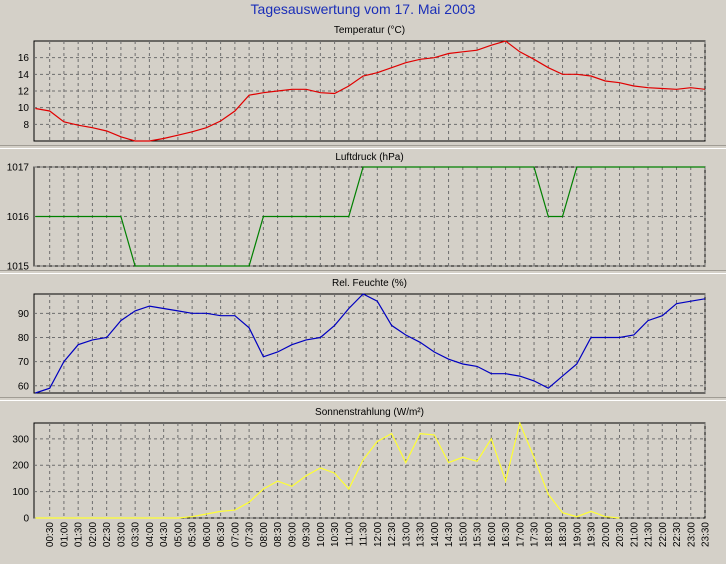 Image resolution: width=726 pixels, height=564 pixels. Describe the element at coordinates (20, 466) in the screenshot. I see `y-tick-label: 200` at that location.